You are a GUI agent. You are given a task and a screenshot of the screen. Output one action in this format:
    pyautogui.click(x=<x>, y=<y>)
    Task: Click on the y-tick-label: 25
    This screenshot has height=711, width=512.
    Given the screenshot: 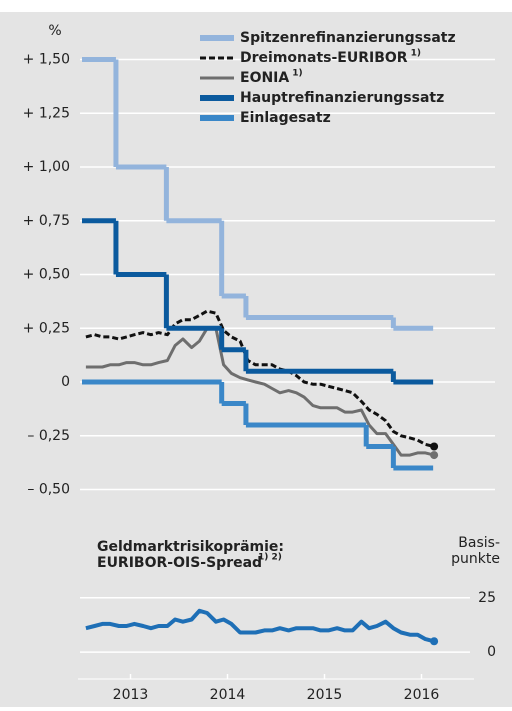 What is the action you would take?
    pyautogui.click(x=487, y=598)
    